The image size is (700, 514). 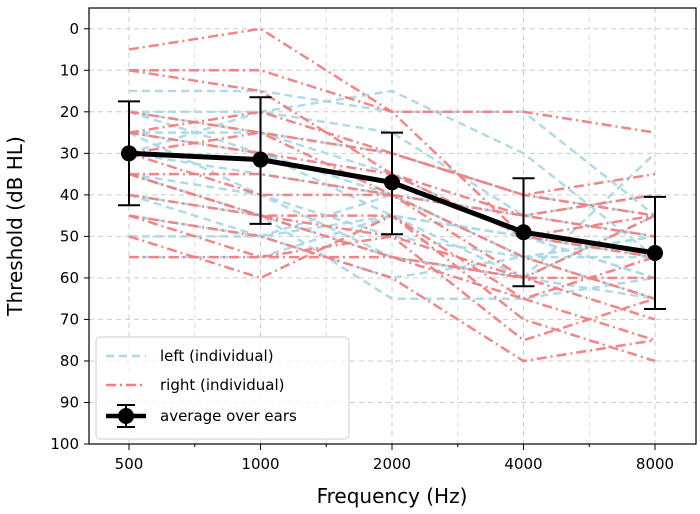 What do you see at coordinates (64, 444) in the screenshot?
I see `y-tick-label: 100` at bounding box center [64, 444].